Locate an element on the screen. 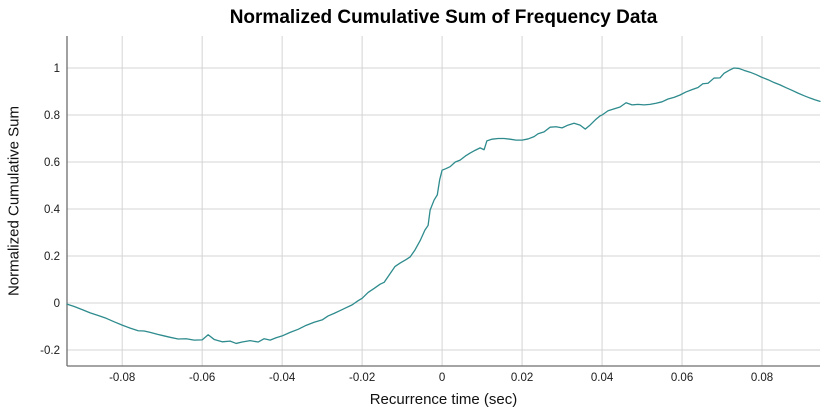 This screenshot has width=831, height=417. x-axis-label: Recurrence time (sec) is located at coordinates (443, 399).